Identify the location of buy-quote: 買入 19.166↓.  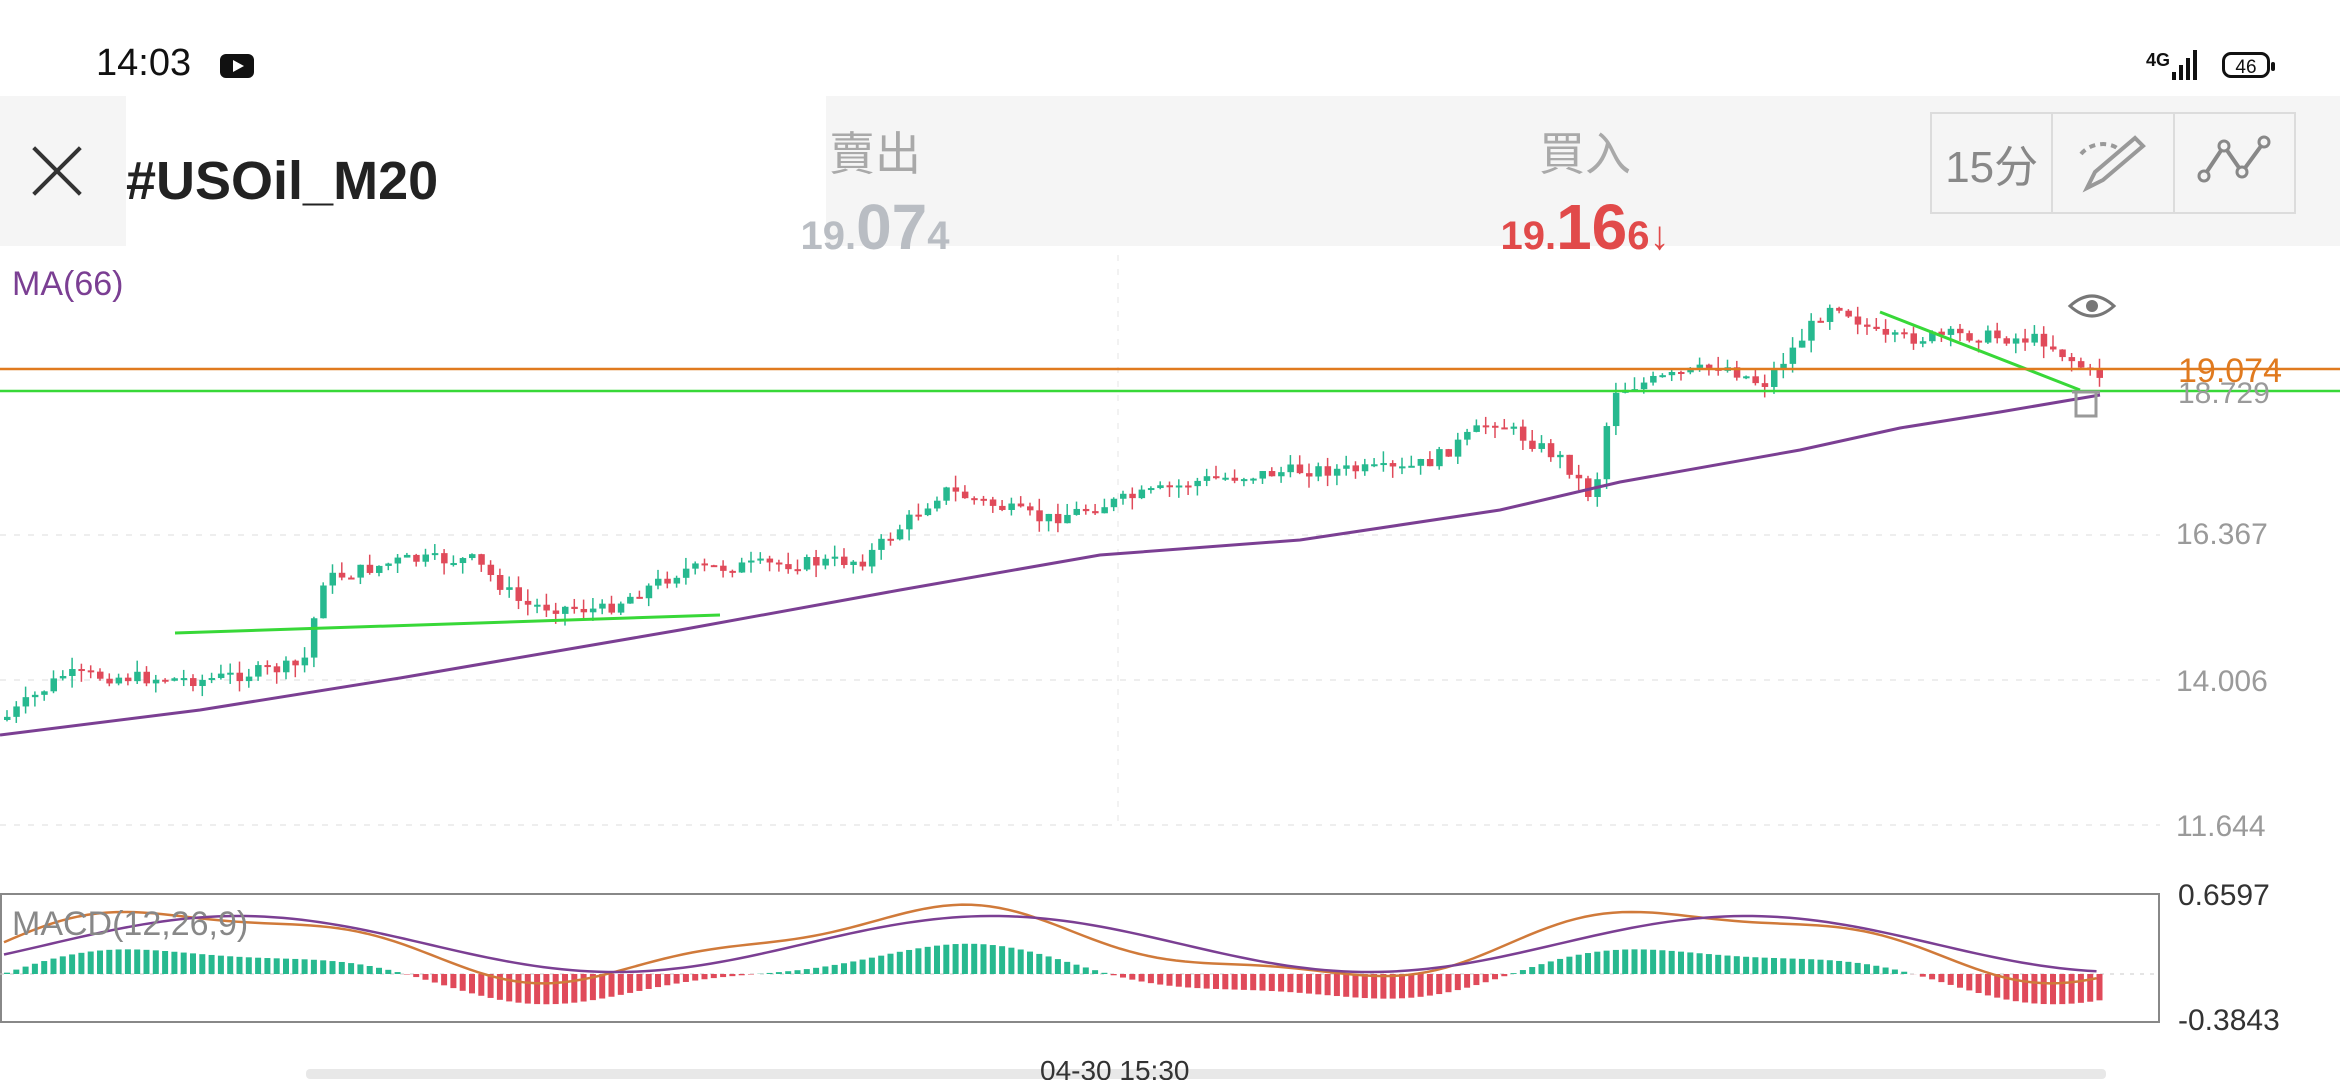
(1585, 191).